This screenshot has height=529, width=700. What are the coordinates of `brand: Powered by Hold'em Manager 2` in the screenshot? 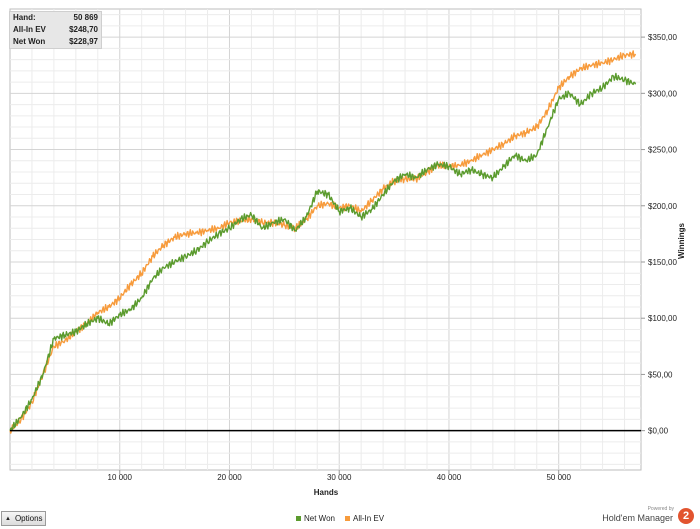 It's located at (644, 516).